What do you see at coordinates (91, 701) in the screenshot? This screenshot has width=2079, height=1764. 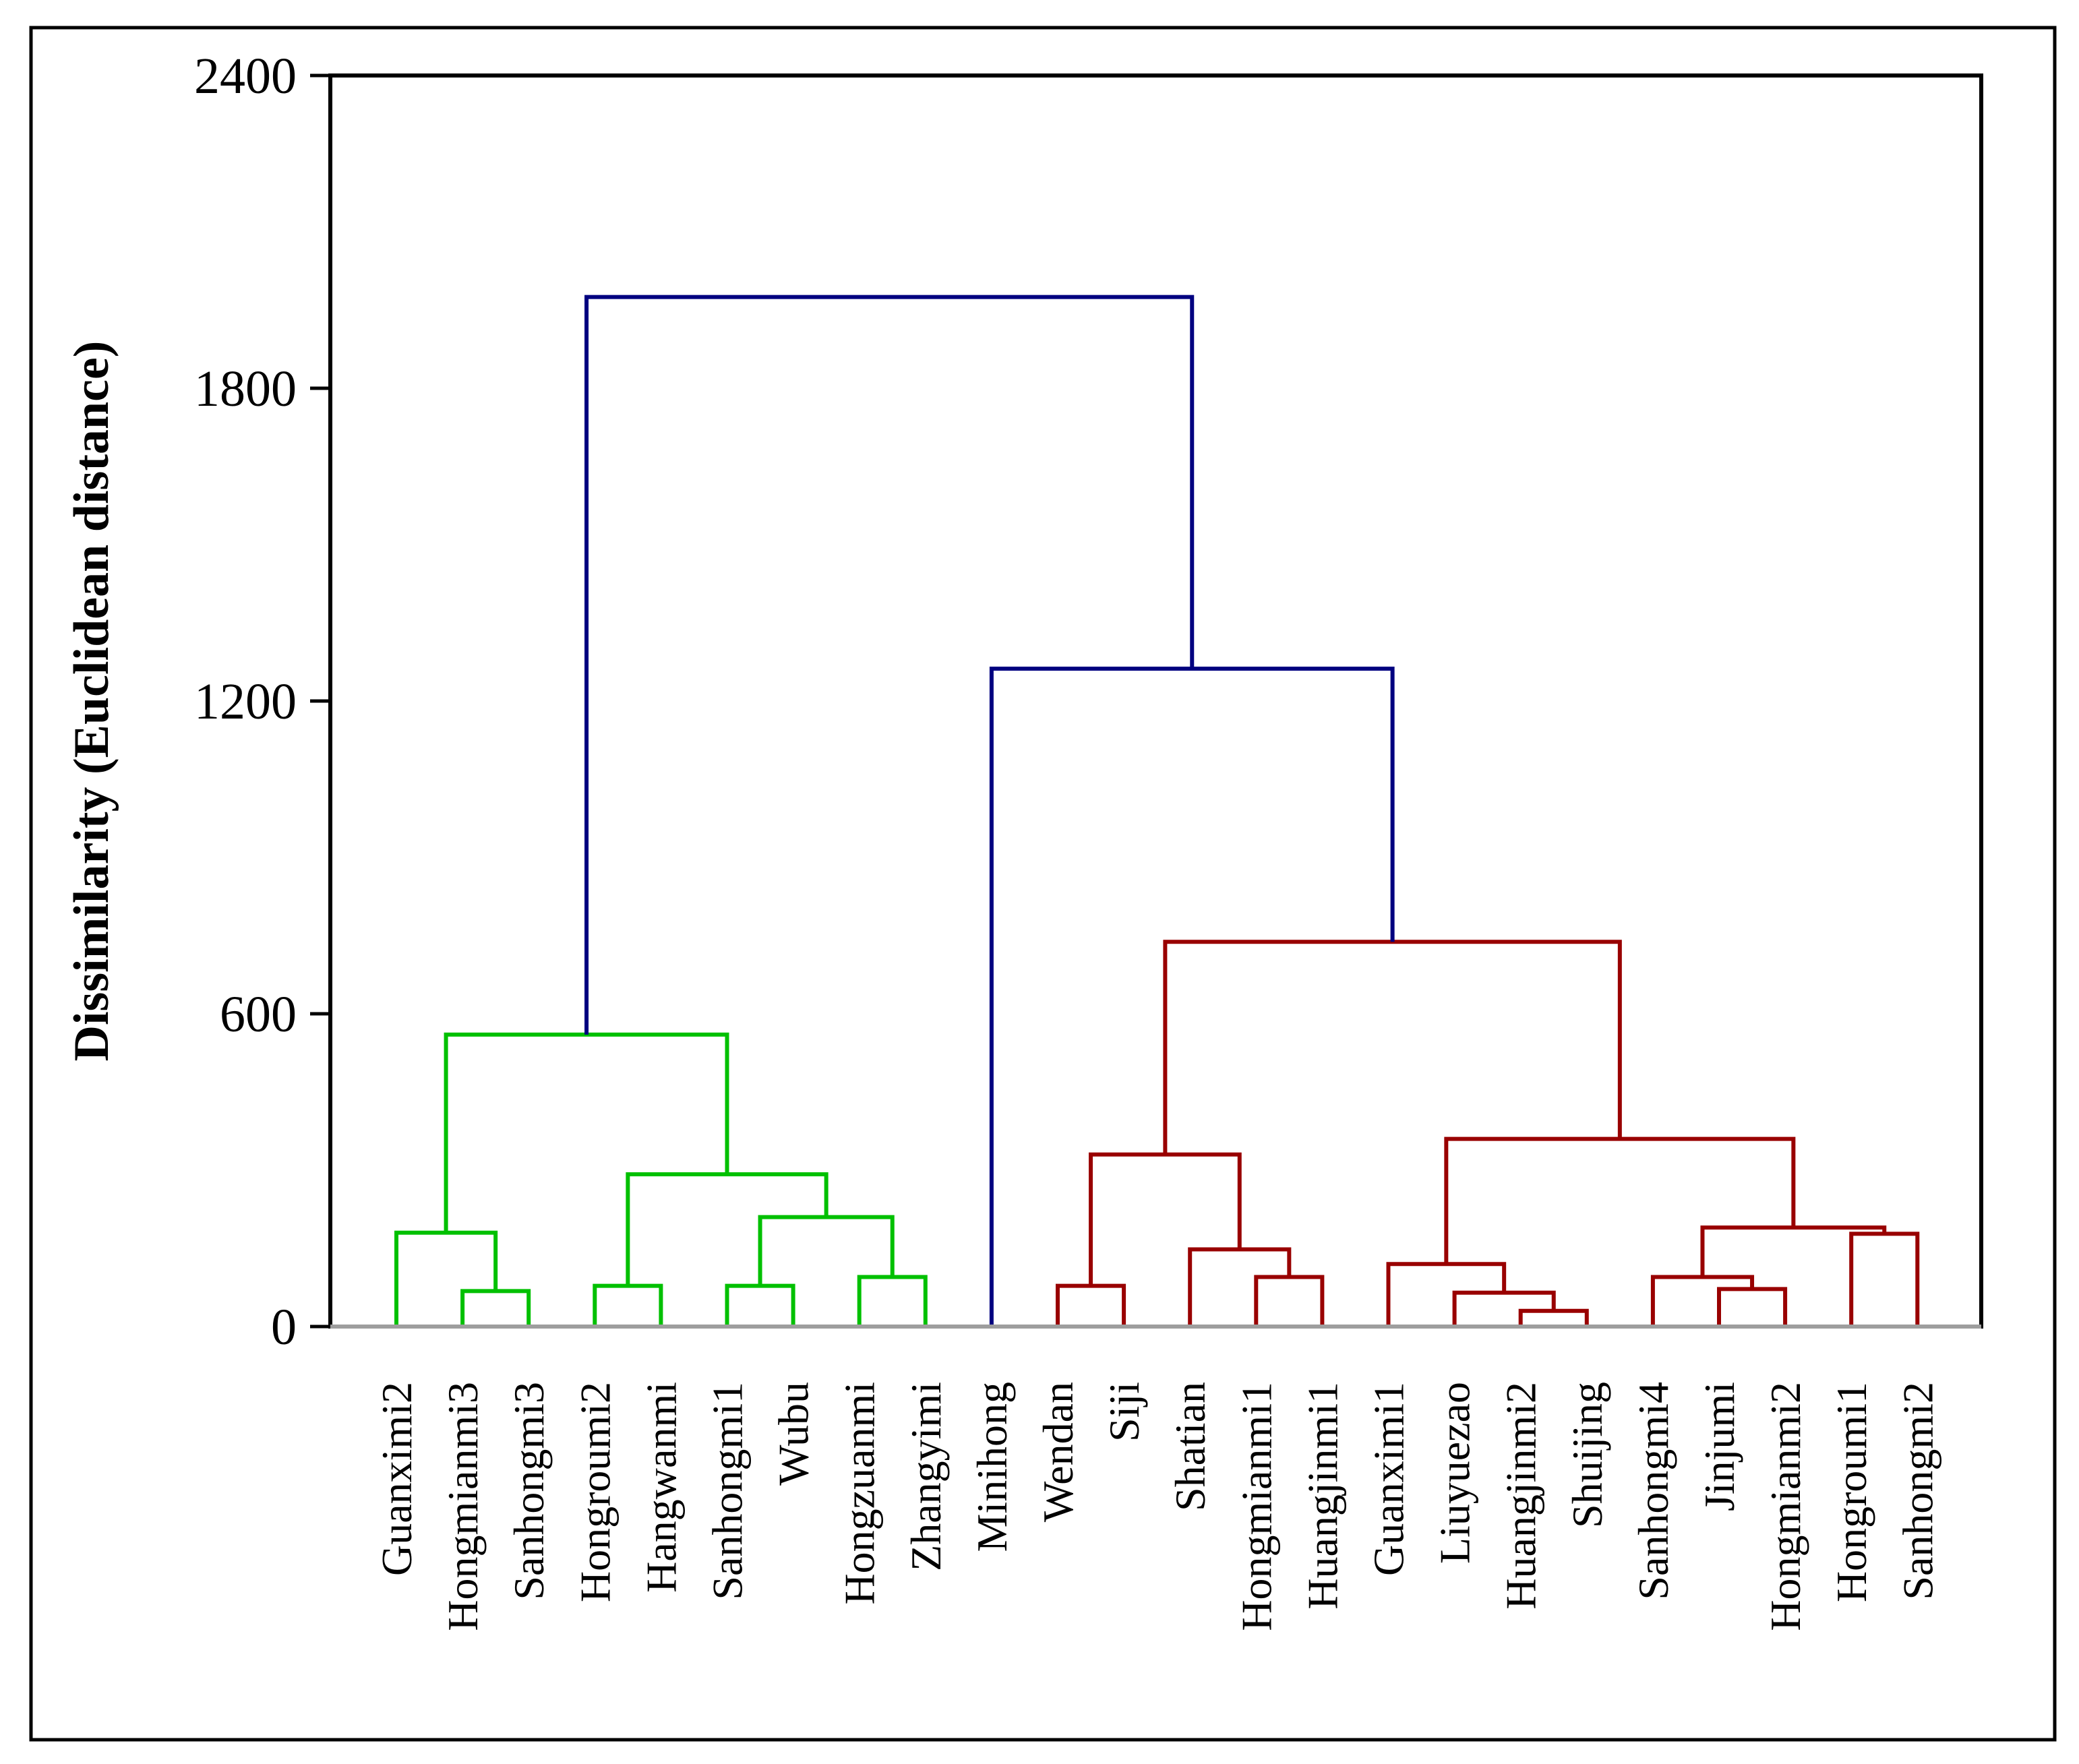 I see `y-axis-title: Dissimilarity (Euclidean distance)` at bounding box center [91, 701].